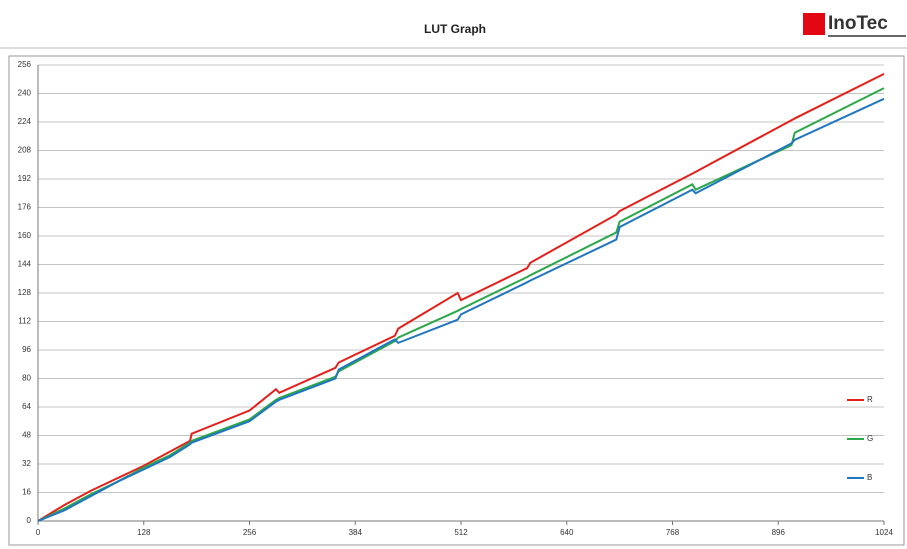  I want to click on y-tick-label: 96, so click(26, 349).